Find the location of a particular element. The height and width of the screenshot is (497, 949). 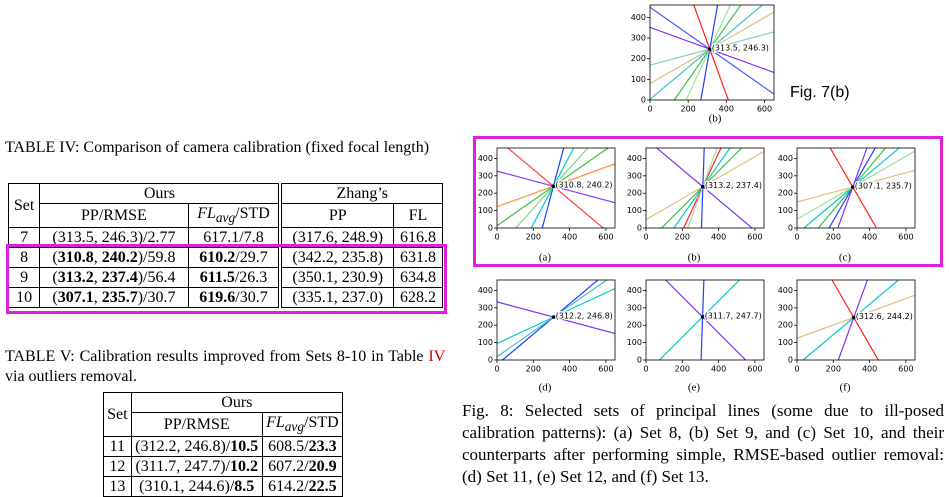

table-cell: 634.8 is located at coordinates (418, 278).